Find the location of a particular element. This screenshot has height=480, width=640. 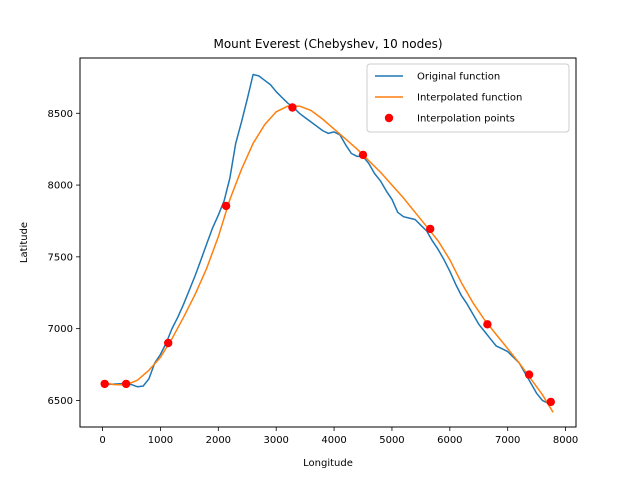

legend-label: Interpolation points is located at coordinates (466, 119).